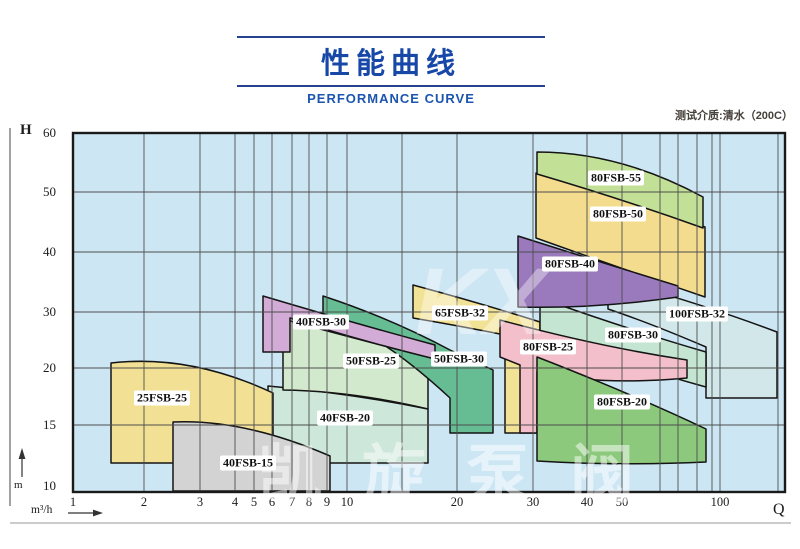  I want to click on x-tick-3: 3, so click(200, 502).